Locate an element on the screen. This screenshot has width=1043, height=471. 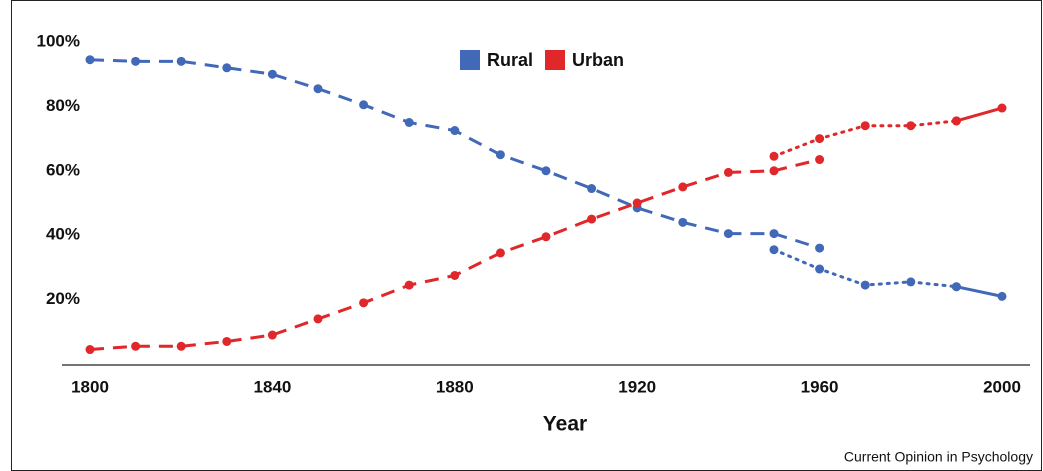
x-tick-label: 1920 is located at coordinates (637, 386).